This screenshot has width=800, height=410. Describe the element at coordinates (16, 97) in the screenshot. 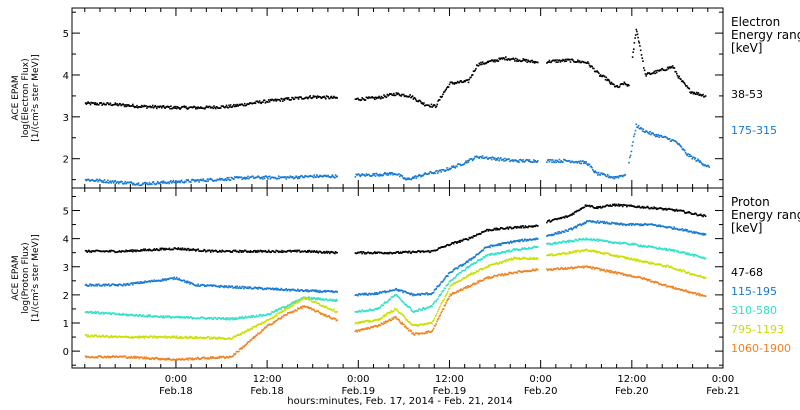

I see `y-axis-label-line: ACE EPAM` at that location.